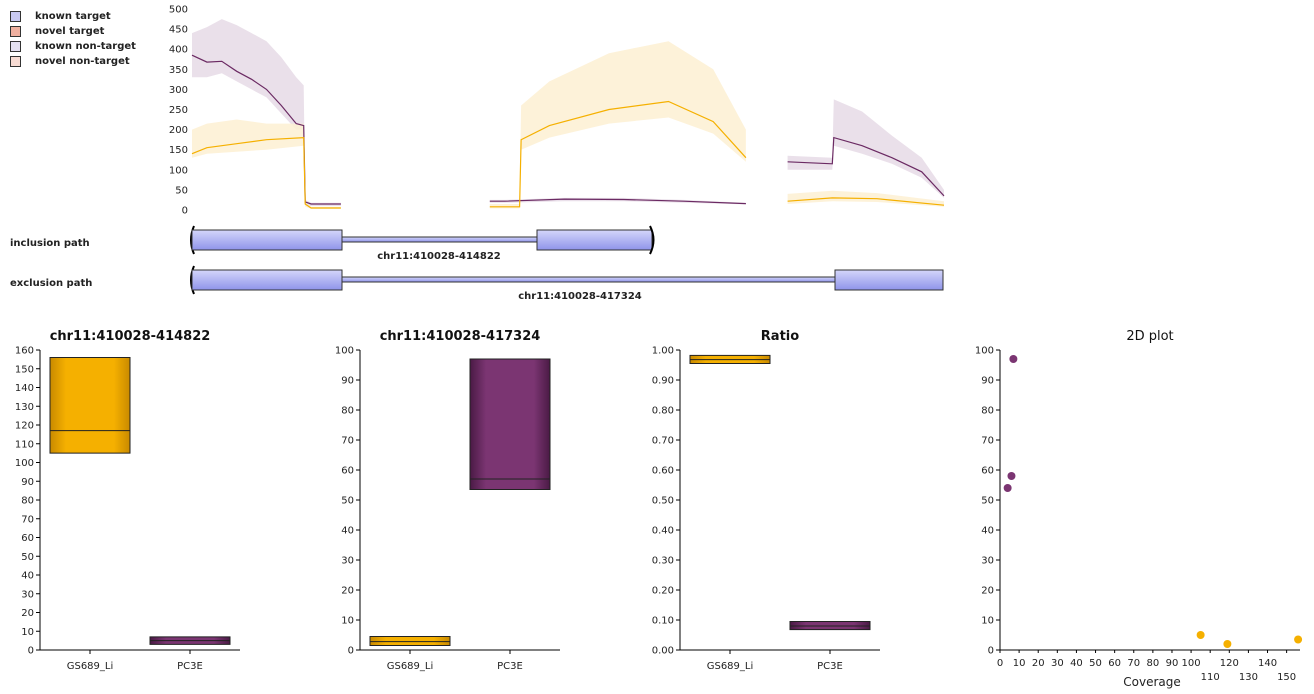  What do you see at coordinates (663, 441) in the screenshot?
I see `y-tick-label: 0.70` at bounding box center [663, 441].